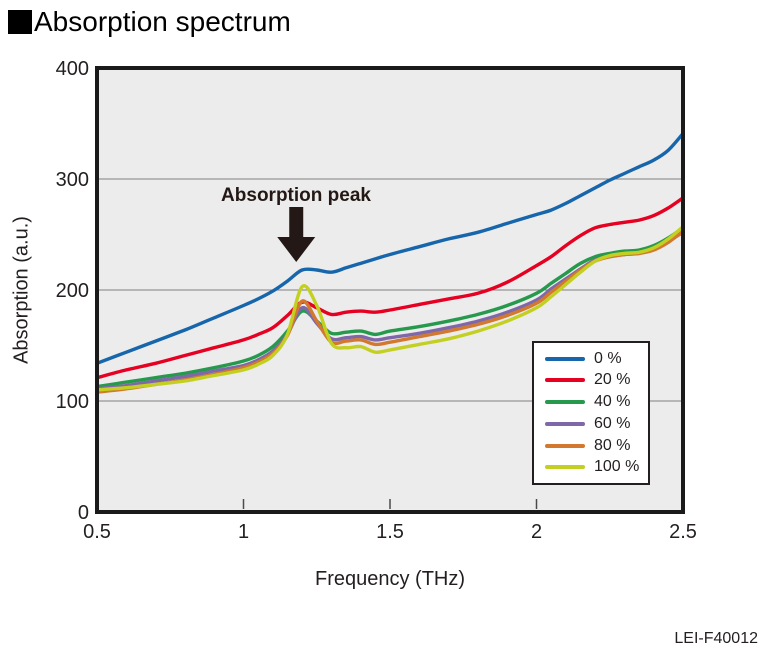 The image size is (768, 660). I want to click on legend-label: 20 %, so click(612, 380).